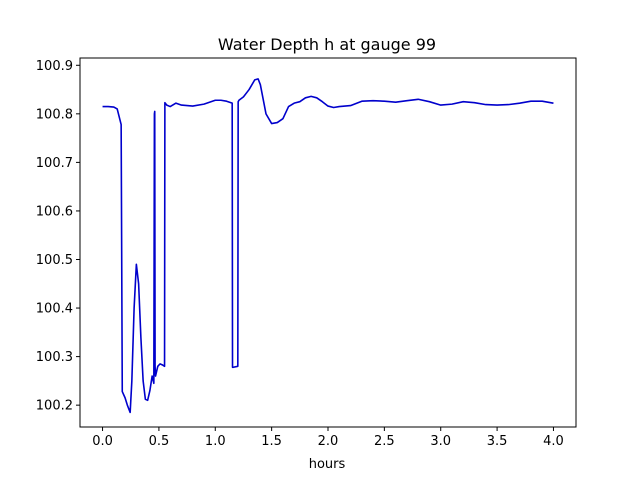 Image resolution: width=640 pixels, height=480 pixels. What do you see at coordinates (327, 44) in the screenshot?
I see `chart-title: Water Depth h at gauge 99` at bounding box center [327, 44].